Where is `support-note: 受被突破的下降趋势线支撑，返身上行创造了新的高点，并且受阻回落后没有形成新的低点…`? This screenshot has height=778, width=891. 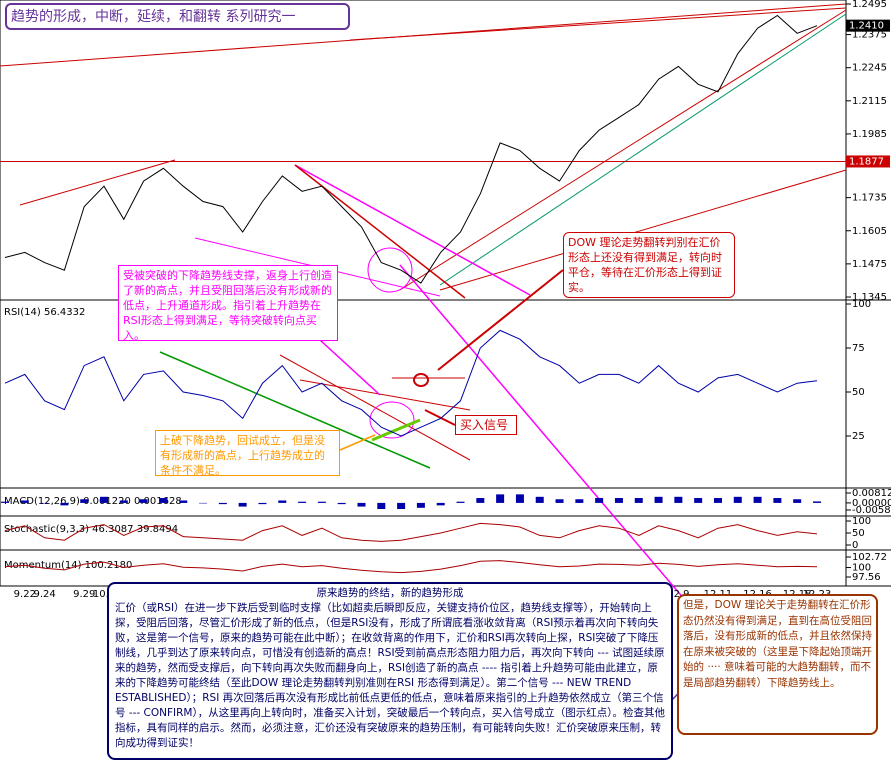 support-note: 受被突破的下降趋势线支撑，返身上行创造了新的高点，并且受阻回落后没有形成新的低点… is located at coordinates (228, 303).